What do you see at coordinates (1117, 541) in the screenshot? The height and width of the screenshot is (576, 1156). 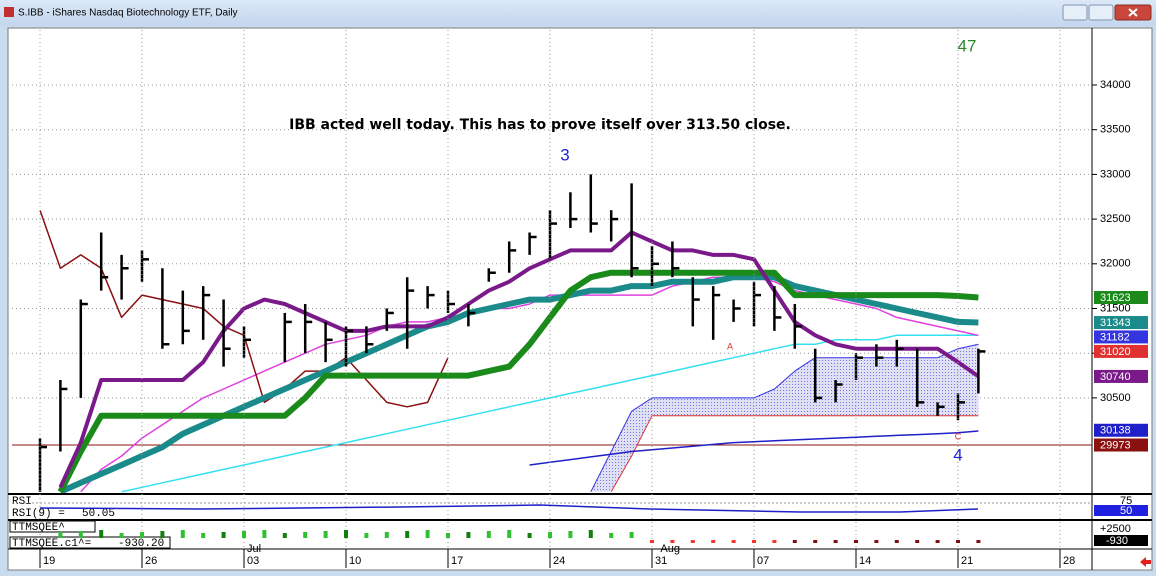 I see `panel-tag: -930` at bounding box center [1117, 541].